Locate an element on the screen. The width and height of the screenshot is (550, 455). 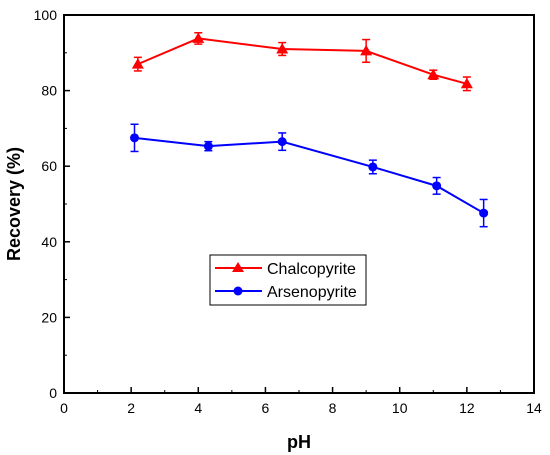
legend: Chalcopyrite Arsenopyrite is located at coordinates (288, 280).